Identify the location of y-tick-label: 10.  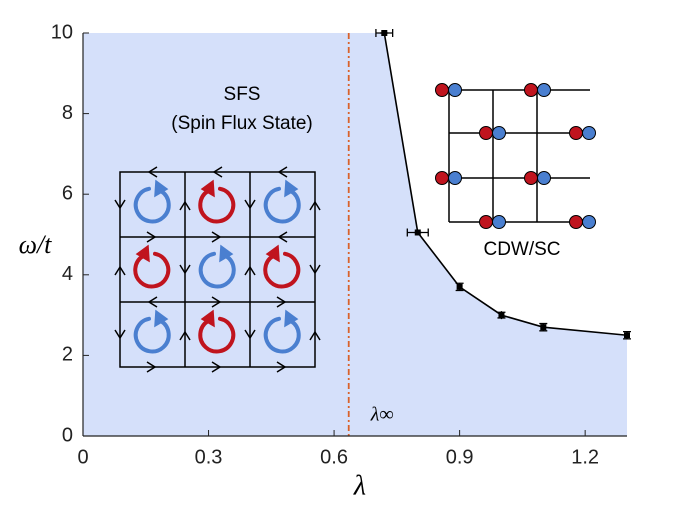
(62, 32).